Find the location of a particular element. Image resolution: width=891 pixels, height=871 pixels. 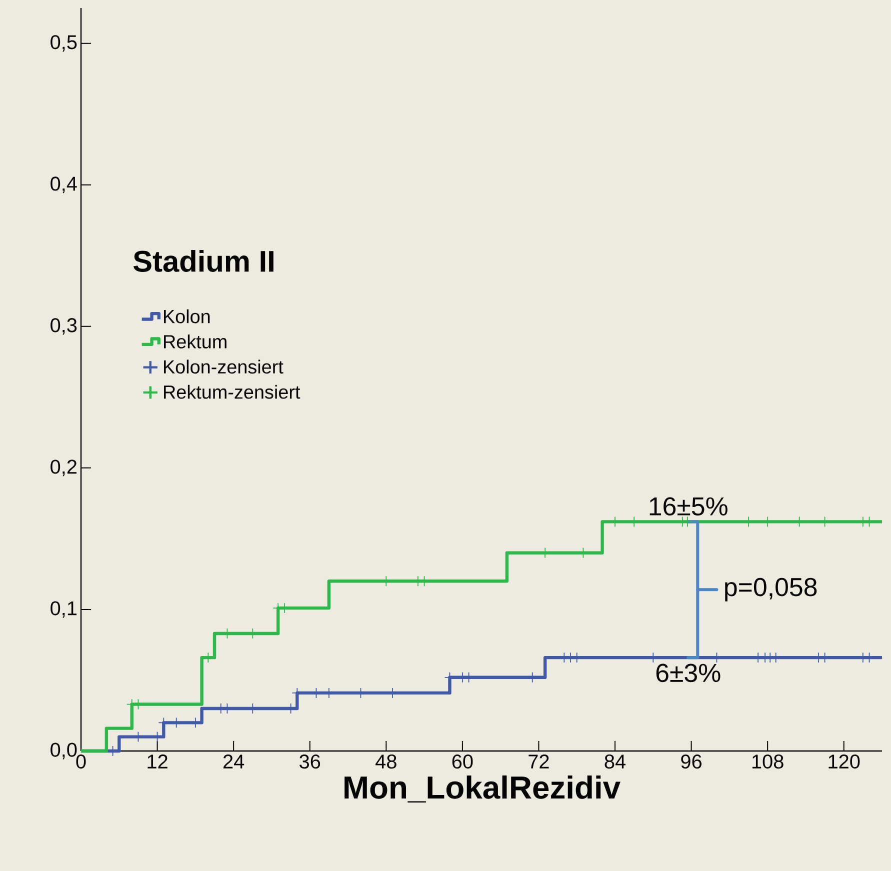

annotation: p=0,058 is located at coordinates (771, 590).